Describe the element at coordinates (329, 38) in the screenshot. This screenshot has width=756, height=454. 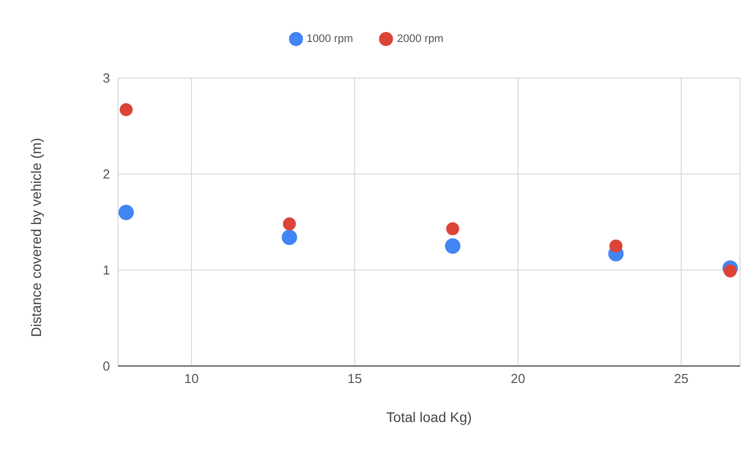
I see `legend-label: 1000 rpm` at that location.